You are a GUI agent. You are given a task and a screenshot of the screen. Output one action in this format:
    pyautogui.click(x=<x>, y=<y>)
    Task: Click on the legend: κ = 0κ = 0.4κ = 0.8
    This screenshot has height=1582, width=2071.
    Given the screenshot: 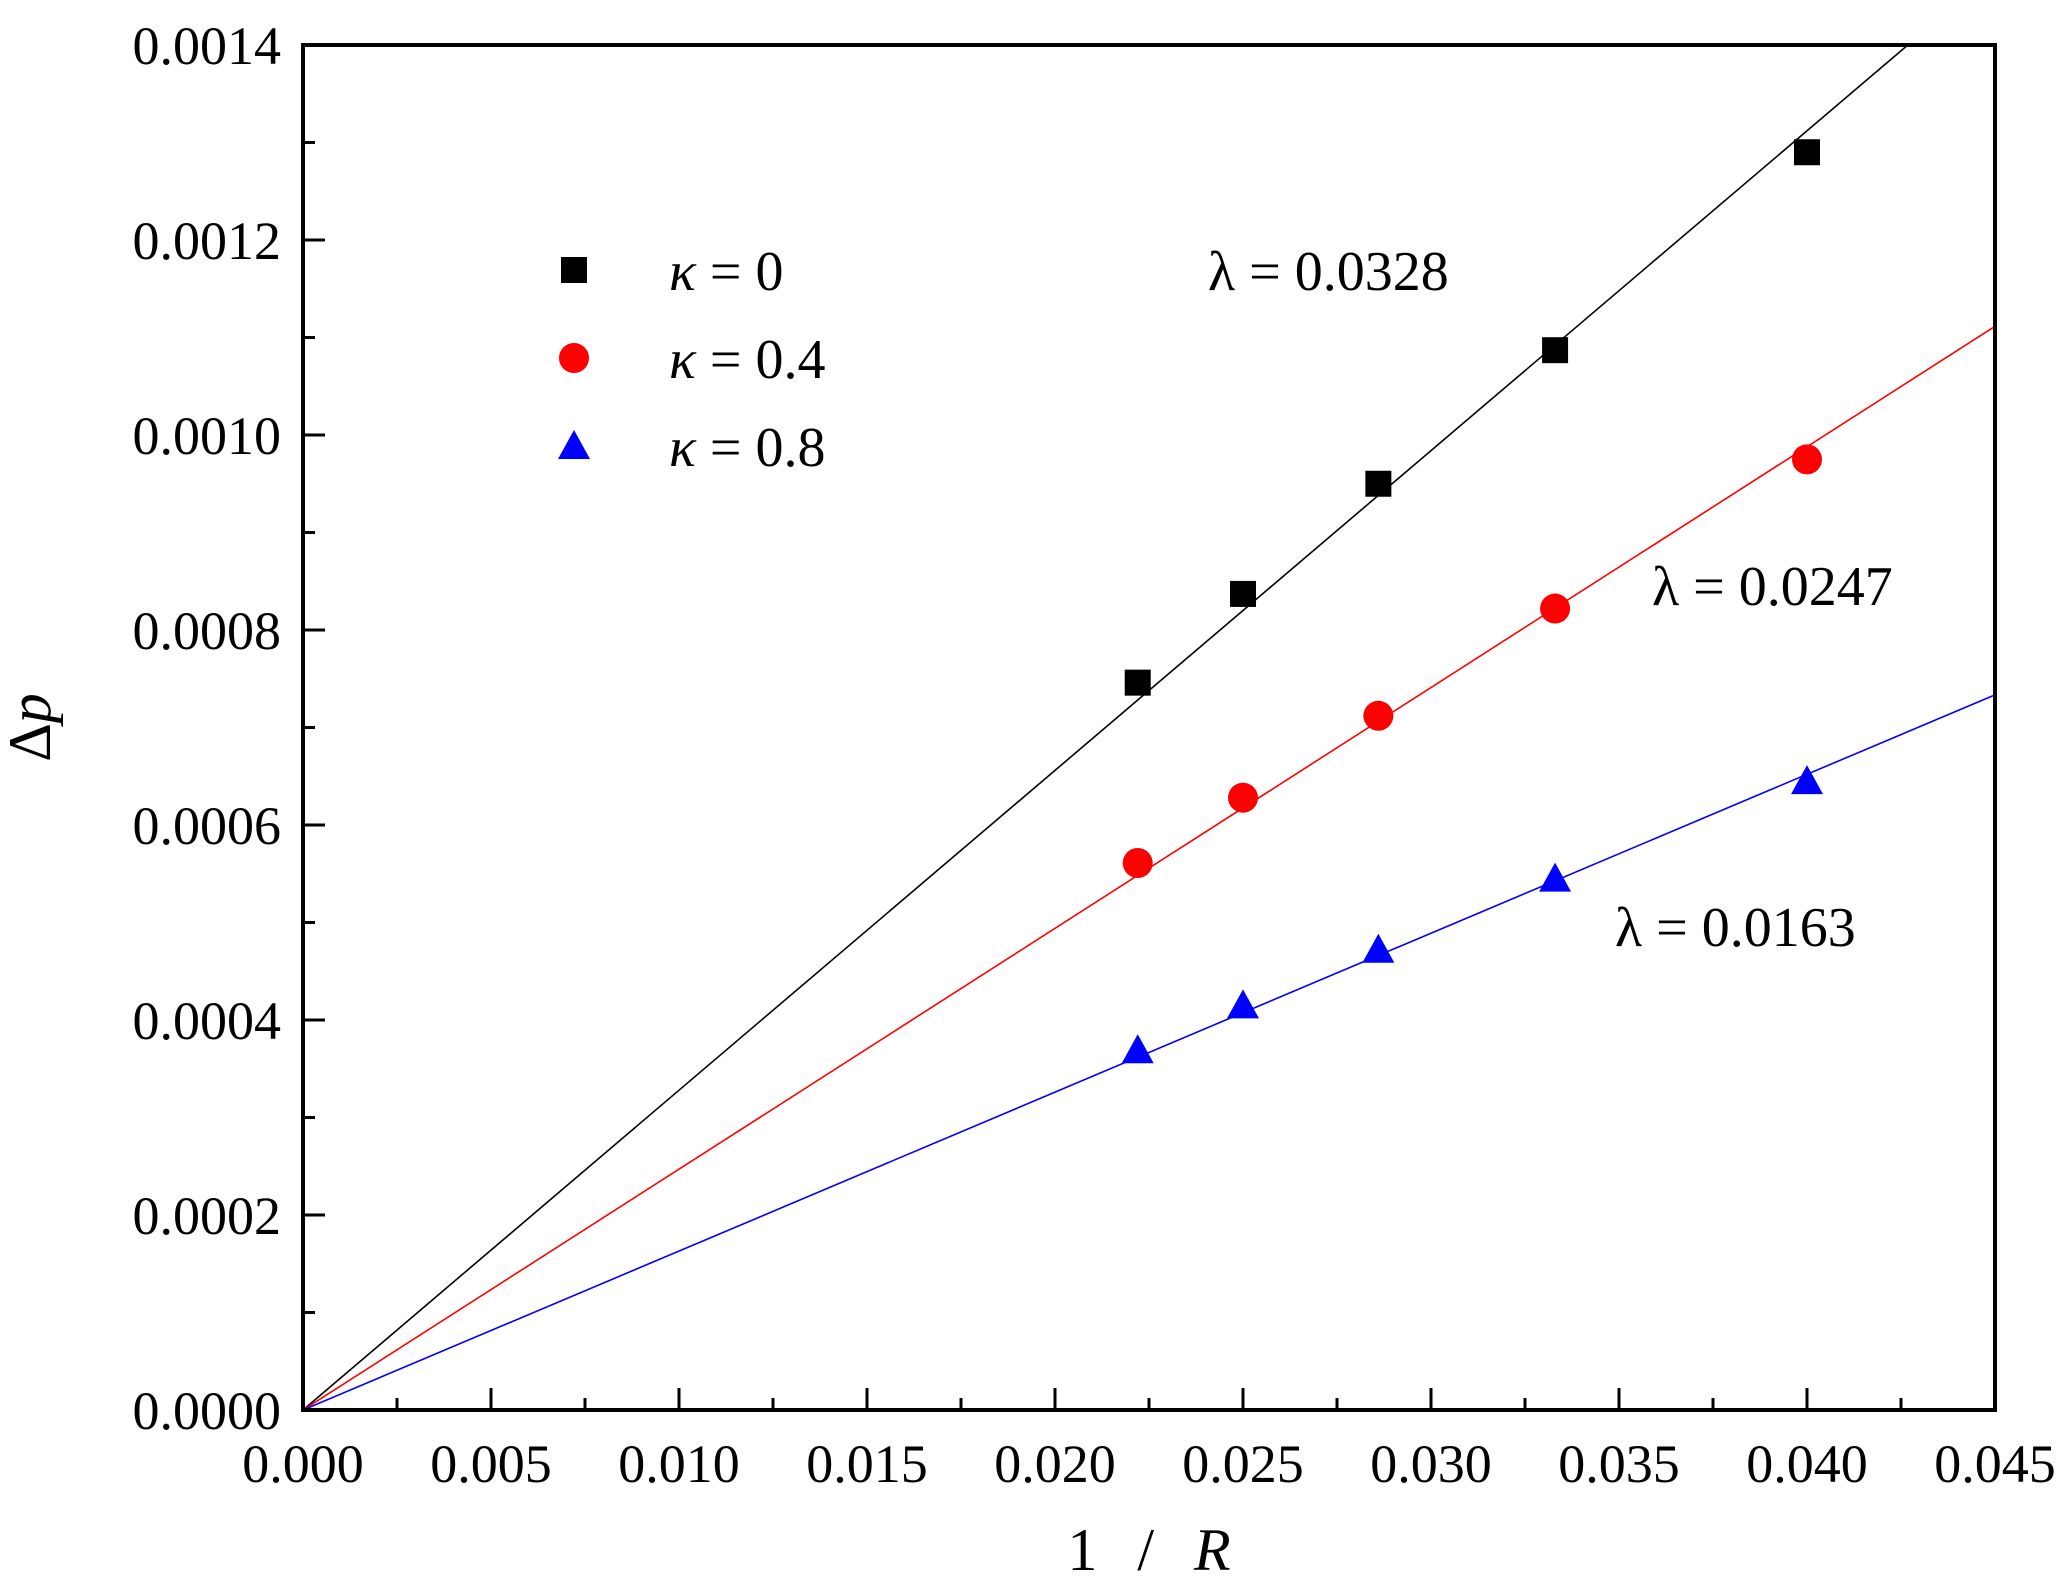 What is the action you would take?
    pyautogui.click(x=691, y=360)
    